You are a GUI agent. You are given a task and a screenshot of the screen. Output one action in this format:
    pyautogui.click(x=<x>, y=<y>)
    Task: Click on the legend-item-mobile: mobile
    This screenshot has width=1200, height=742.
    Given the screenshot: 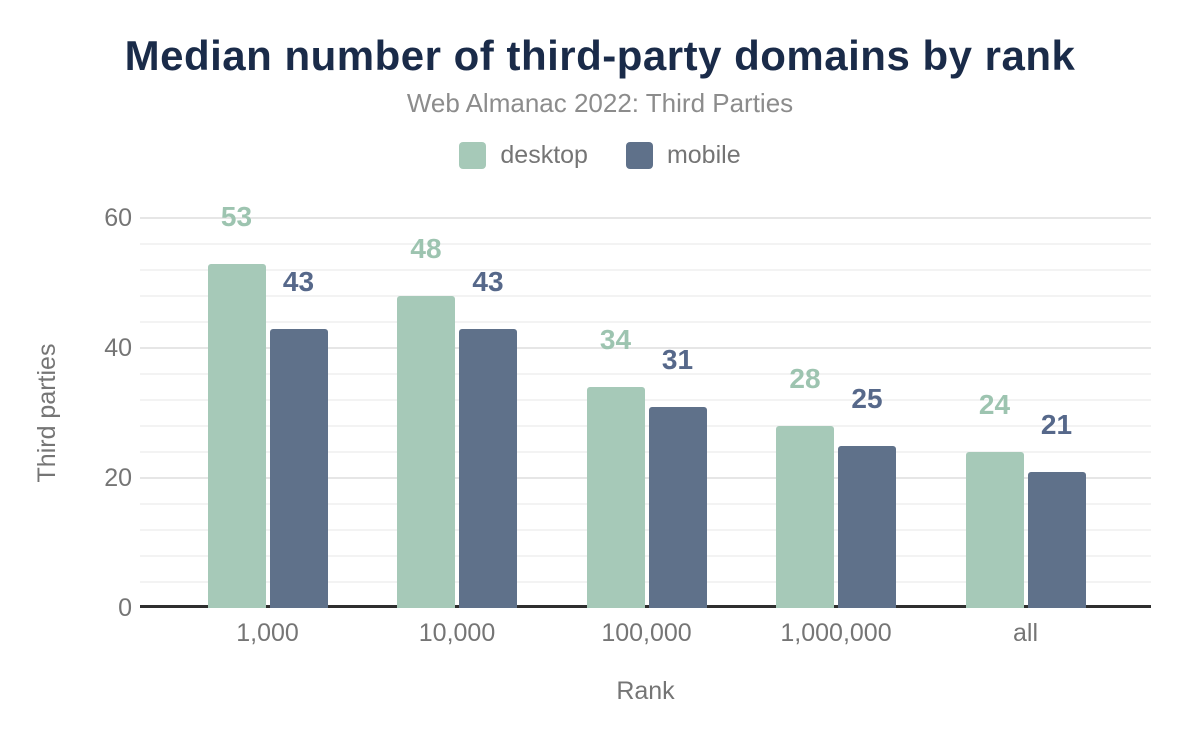 What is the action you would take?
    pyautogui.click(x=683, y=155)
    